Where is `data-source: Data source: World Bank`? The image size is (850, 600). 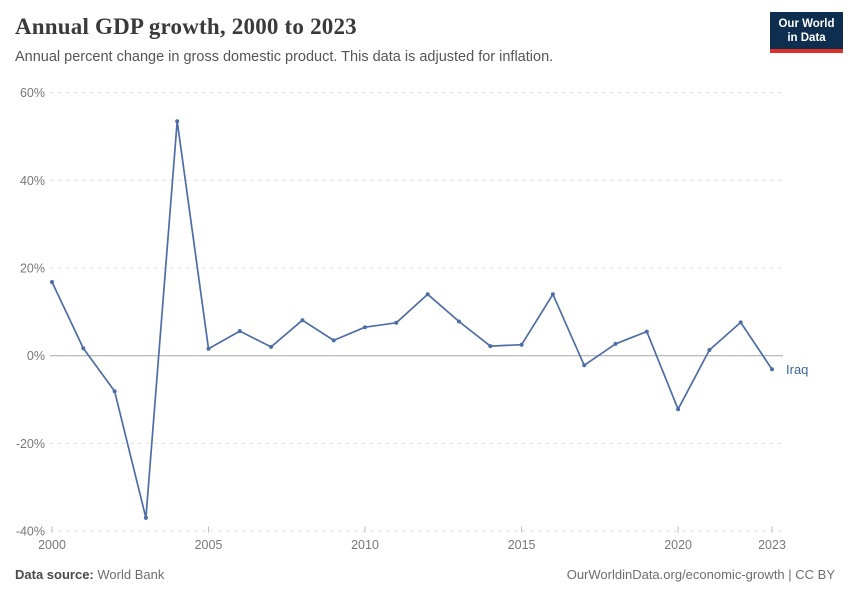 data-source: Data source: World Bank is located at coordinates (89, 574).